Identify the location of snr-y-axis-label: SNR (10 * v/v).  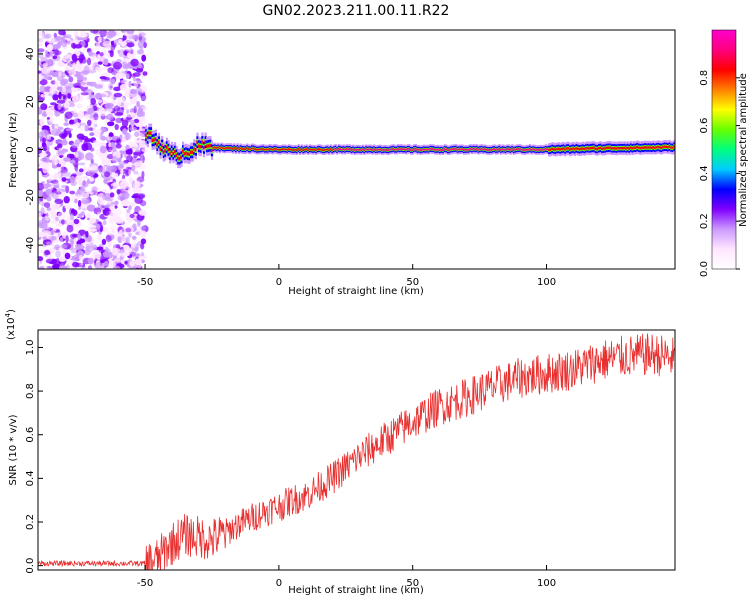
(13, 449).